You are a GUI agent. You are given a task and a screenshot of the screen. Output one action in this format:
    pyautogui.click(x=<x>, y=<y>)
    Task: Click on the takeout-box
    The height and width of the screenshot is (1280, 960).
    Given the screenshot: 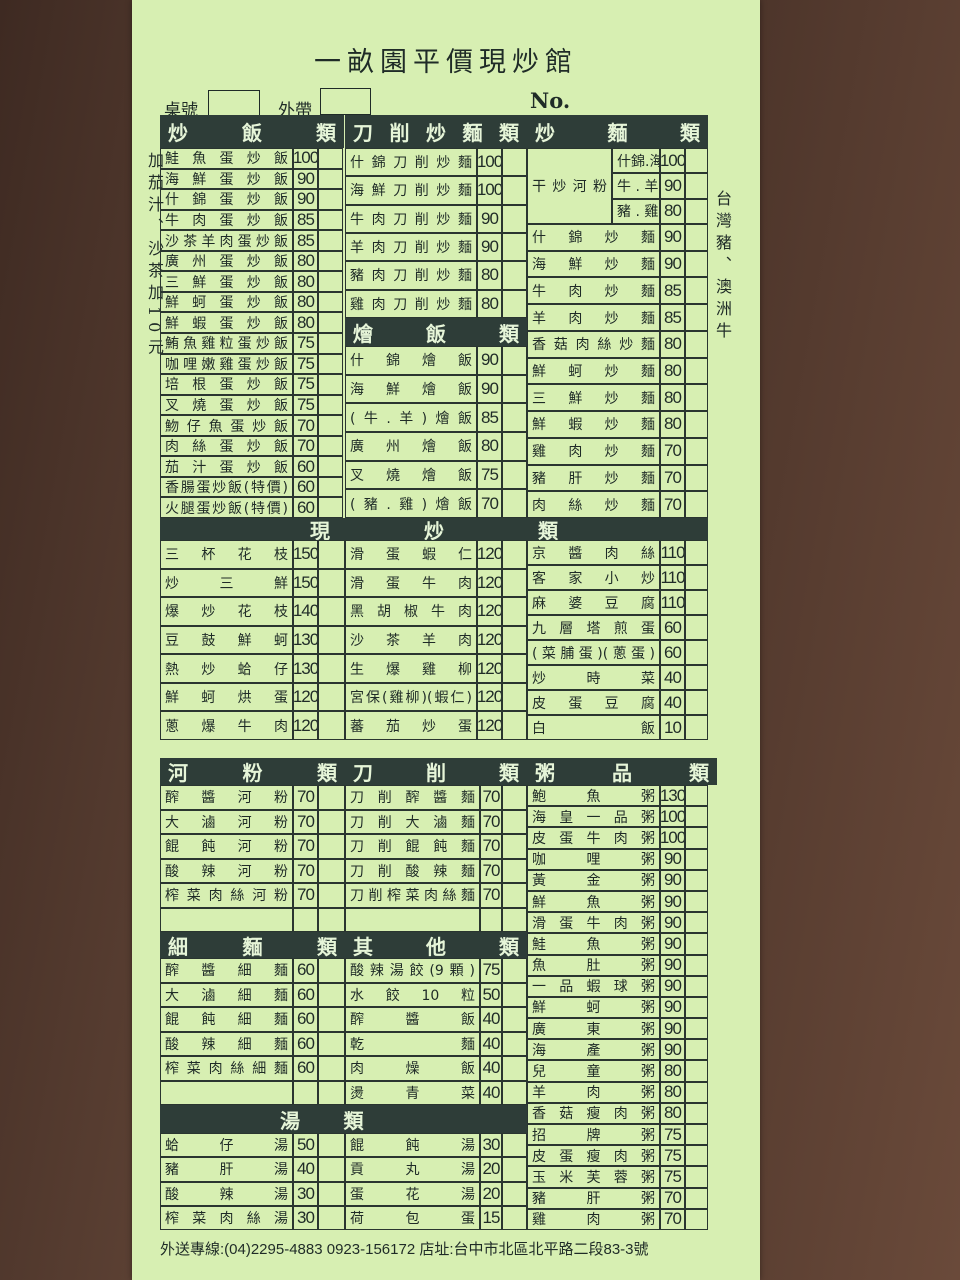 What is the action you would take?
    pyautogui.click(x=345, y=101)
    